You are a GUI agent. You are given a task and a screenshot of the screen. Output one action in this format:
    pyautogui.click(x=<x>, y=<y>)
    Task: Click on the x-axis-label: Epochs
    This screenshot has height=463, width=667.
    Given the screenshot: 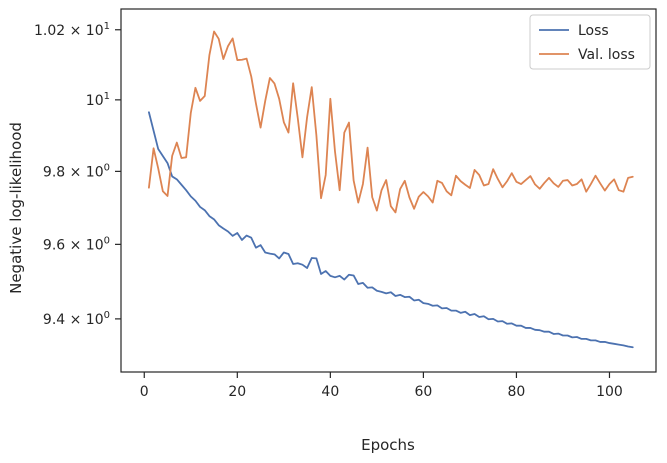 What is the action you would take?
    pyautogui.click(x=388, y=445)
    